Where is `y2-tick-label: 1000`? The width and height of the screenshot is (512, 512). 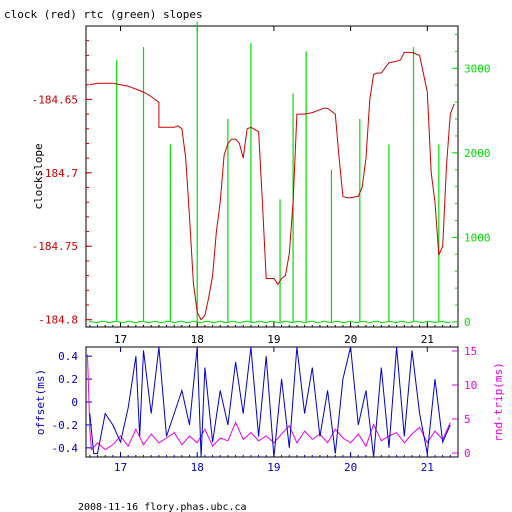 y2-tick-label: 1000 is located at coordinates (477, 237).